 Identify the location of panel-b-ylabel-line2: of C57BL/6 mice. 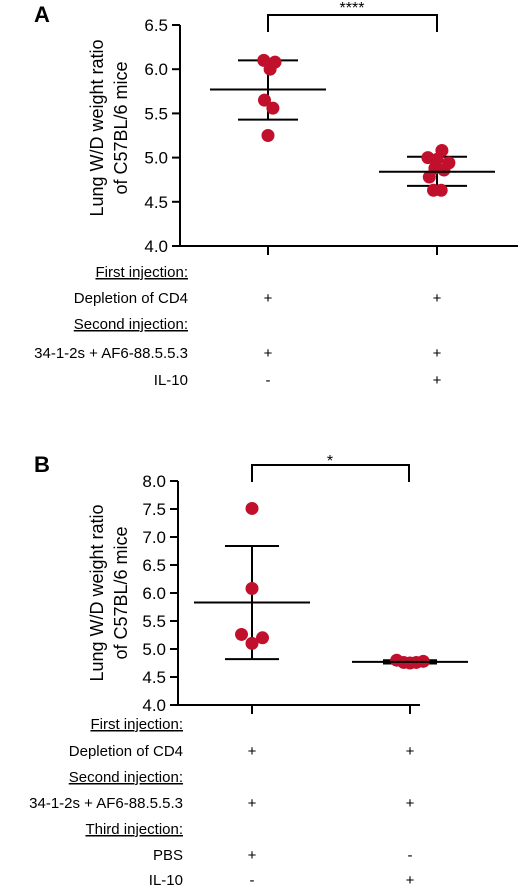
(121, 592).